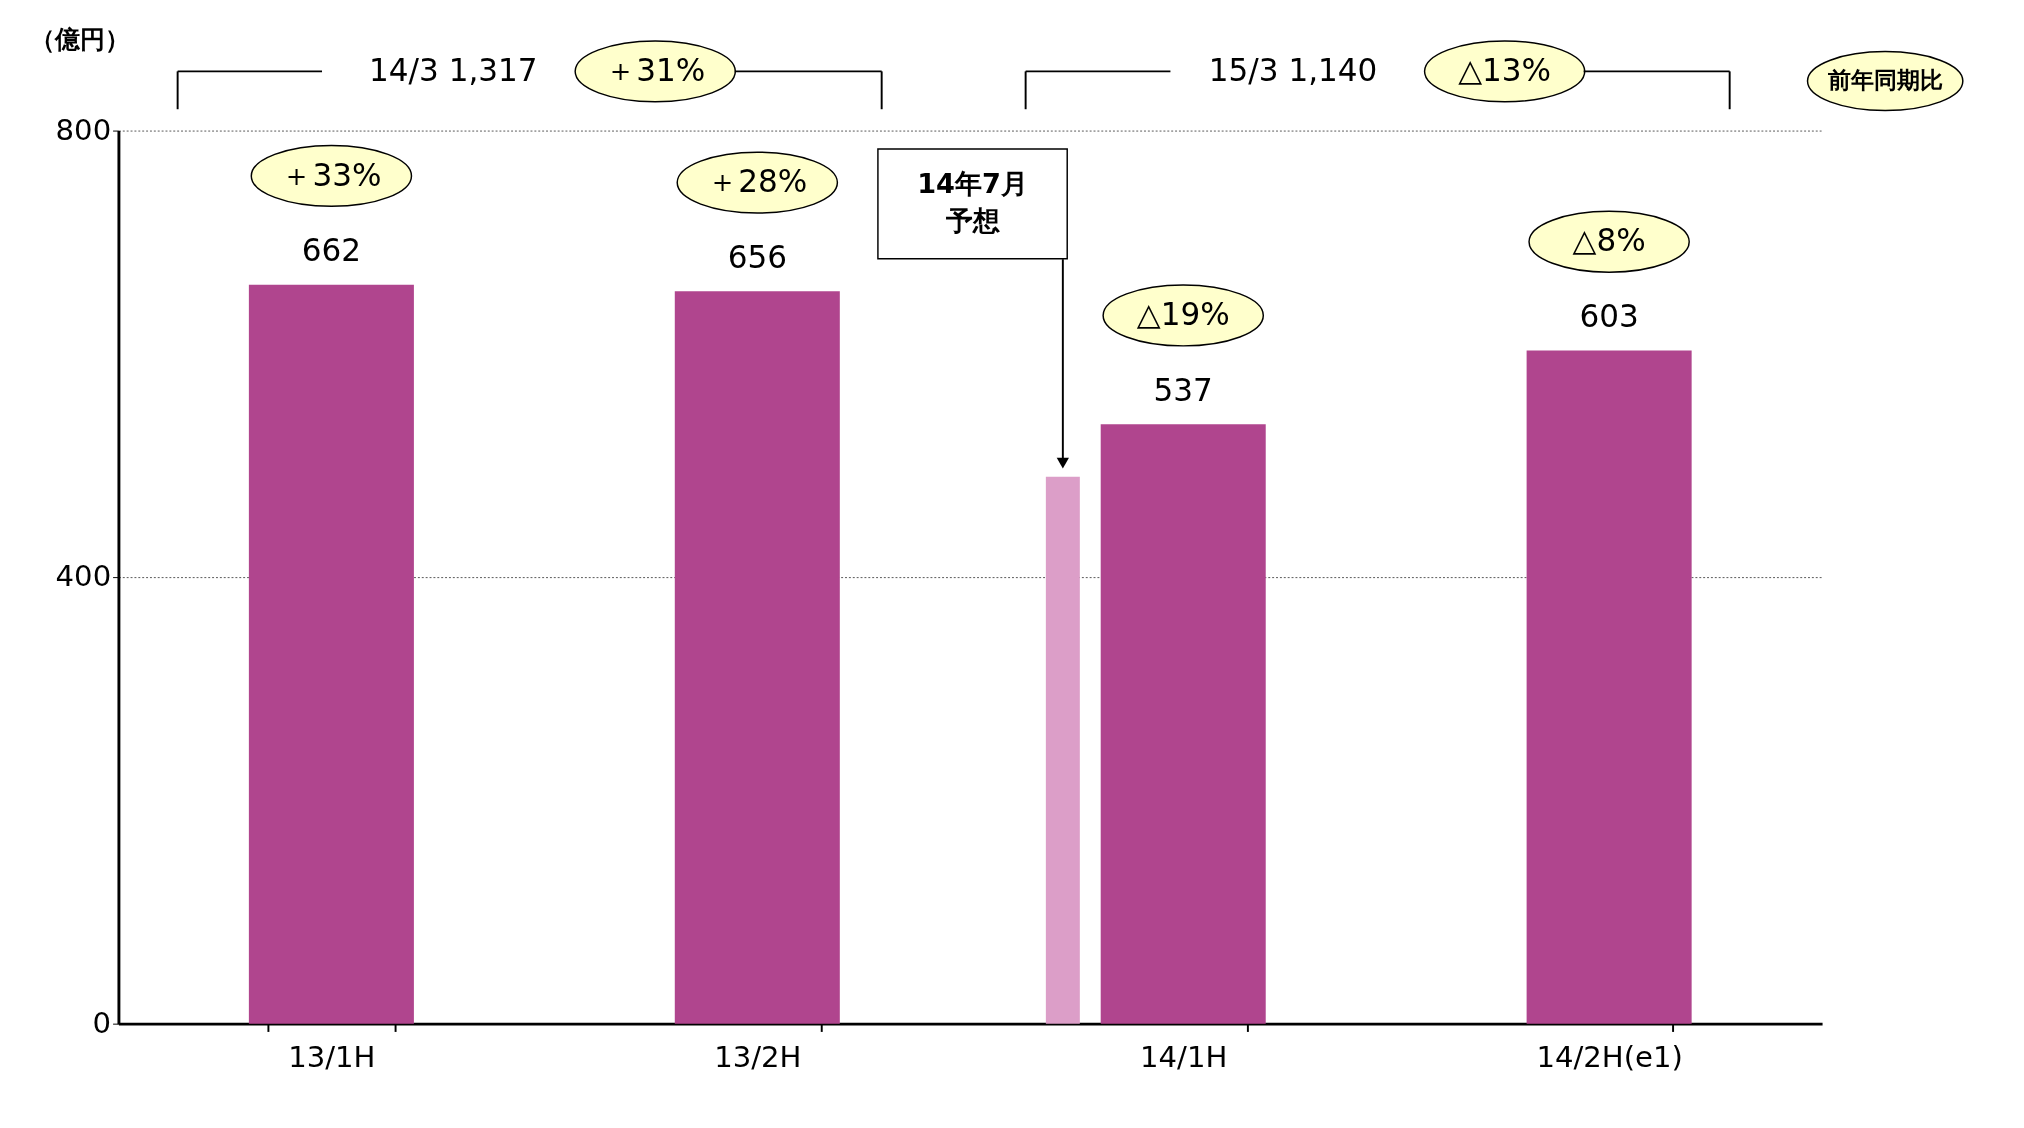 The height and width of the screenshot is (1128, 2024). I want to click on x-tick-label: 14/2H(e1), so click(1609, 1056).